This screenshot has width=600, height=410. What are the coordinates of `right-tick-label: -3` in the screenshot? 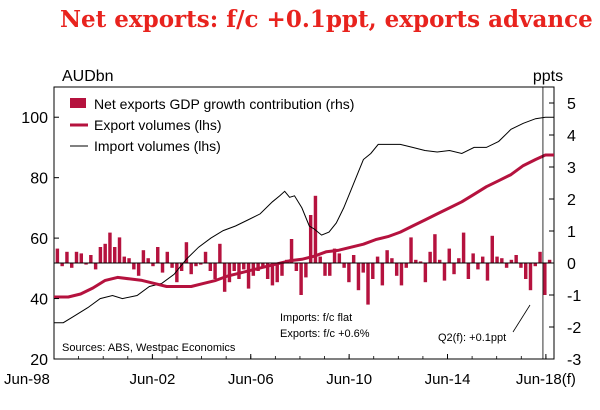 It's located at (574, 360).